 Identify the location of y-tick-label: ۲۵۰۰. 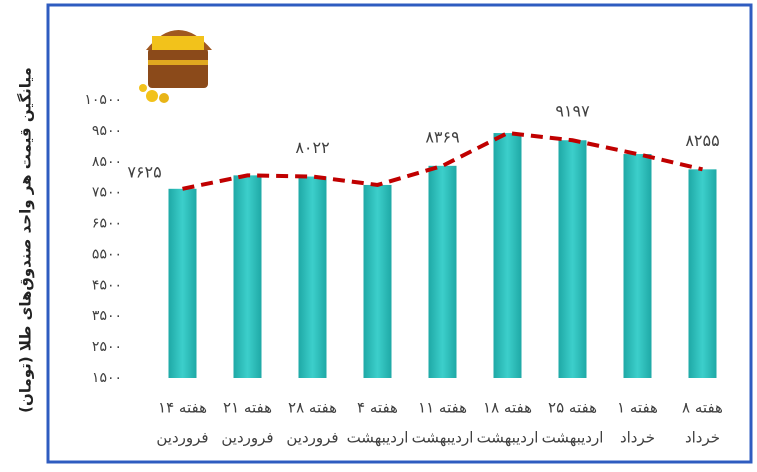
(107, 347).